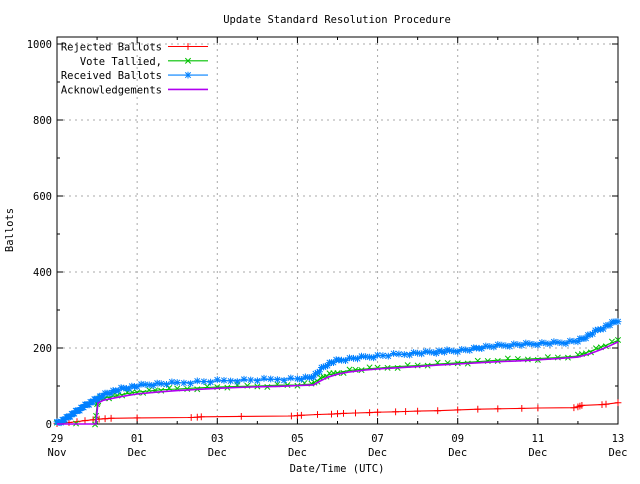  Describe the element at coordinates (337, 20) in the screenshot. I see `chart-title: Update Standard Resolution Procedure` at that location.